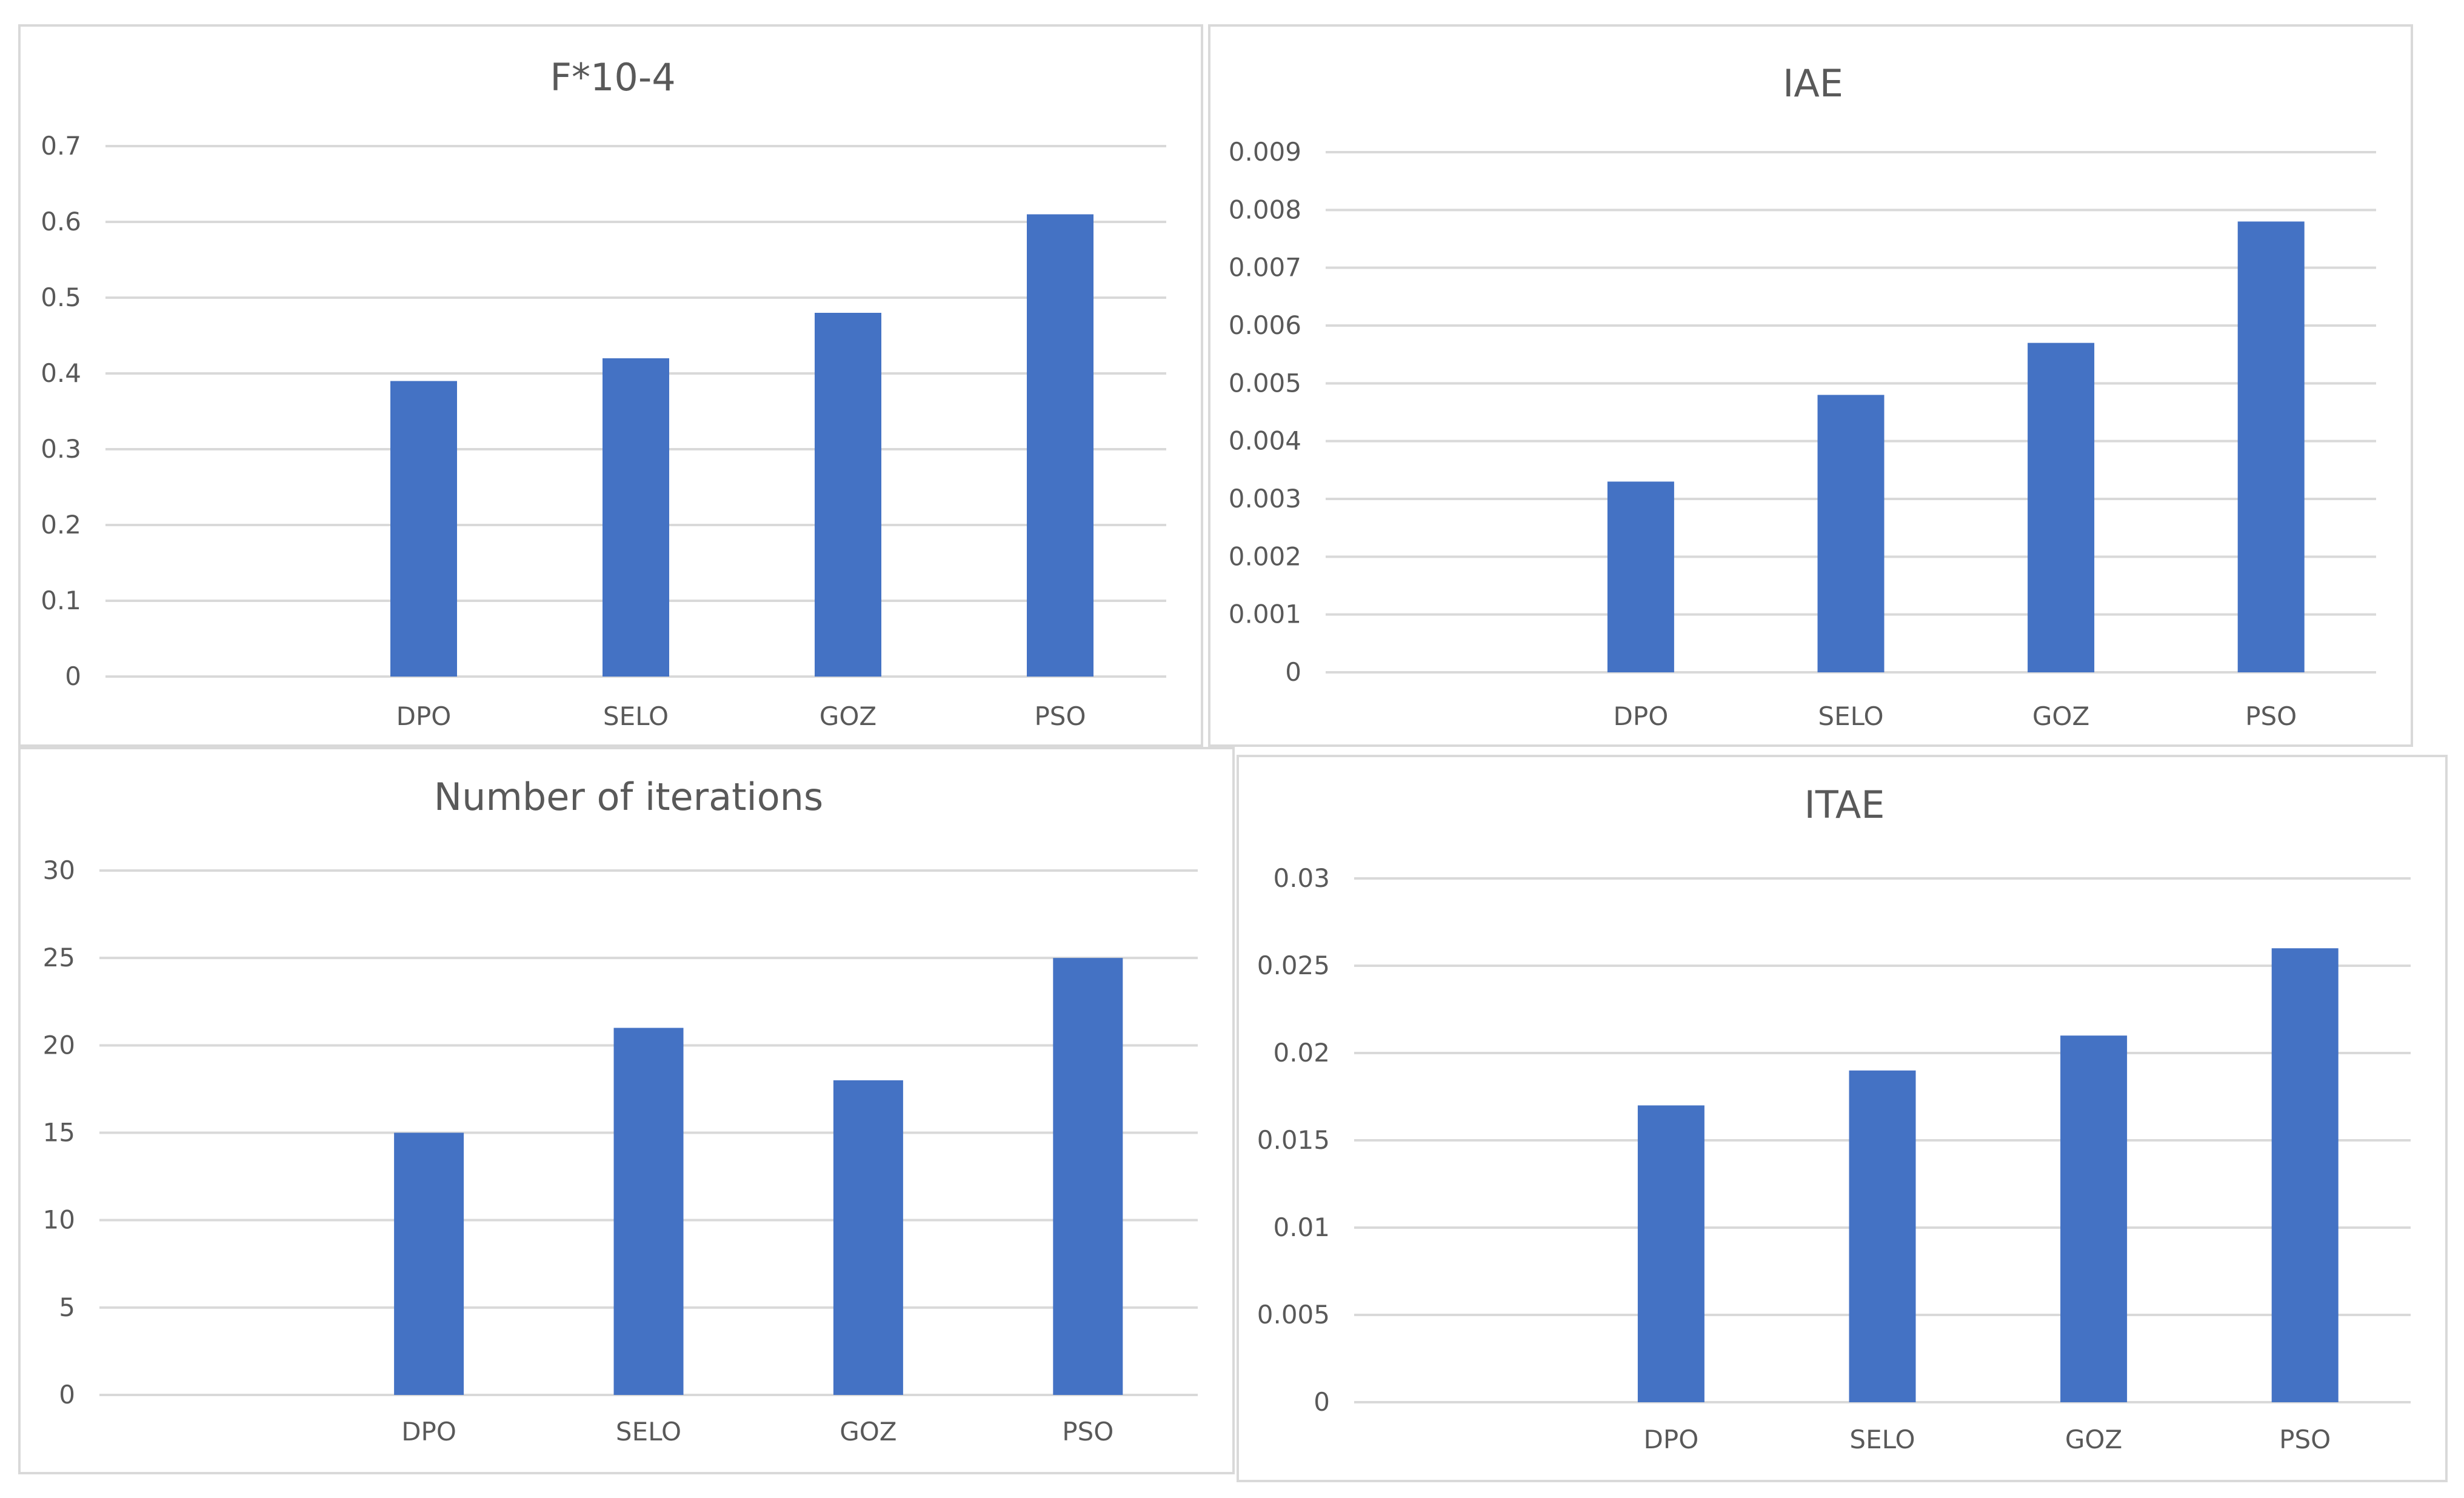 The width and height of the screenshot is (2464, 1498). Describe the element at coordinates (628, 797) in the screenshot. I see `chart-title: Number of iterations` at that location.